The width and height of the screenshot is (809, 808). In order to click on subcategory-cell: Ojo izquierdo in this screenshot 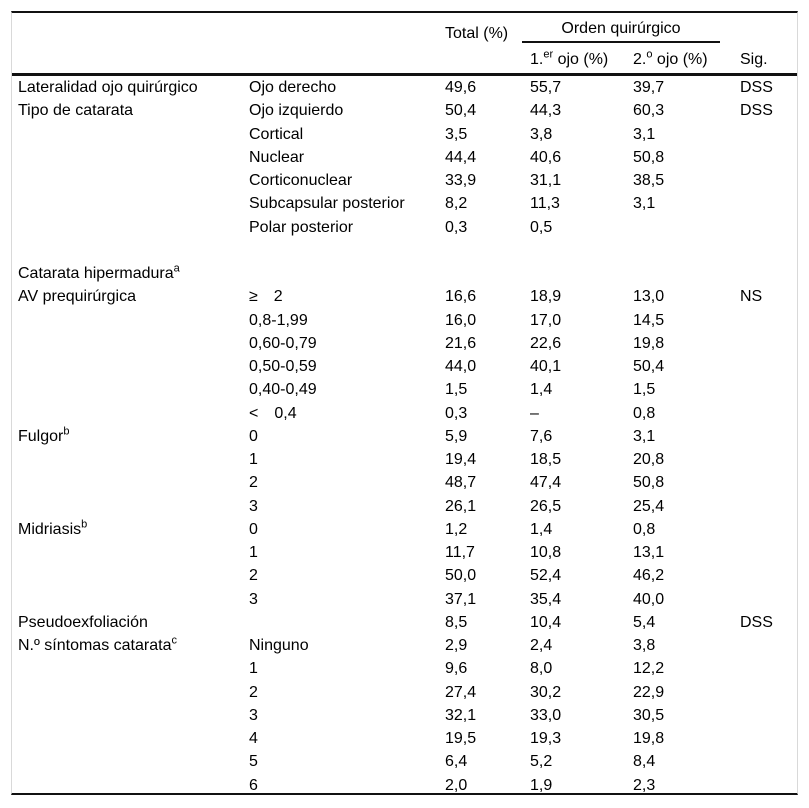, I will do `click(296, 111)`.